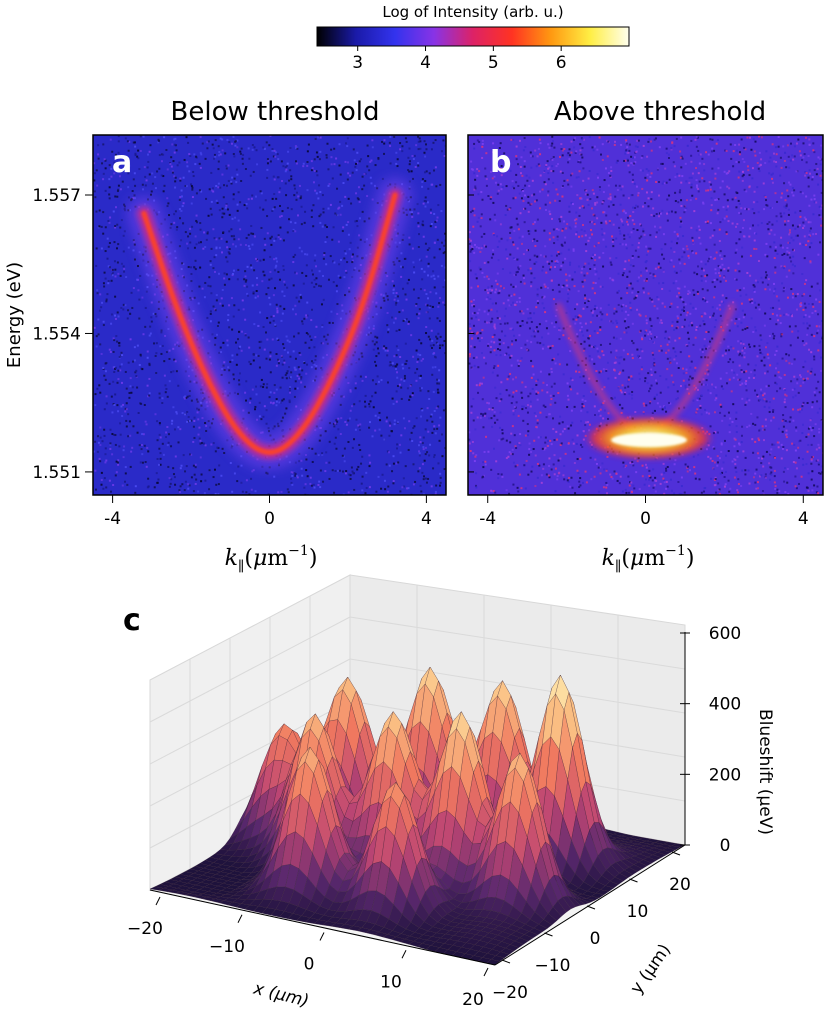  What do you see at coordinates (425, 63) in the screenshot?
I see `colorbar-tick-label: 4` at bounding box center [425, 63].